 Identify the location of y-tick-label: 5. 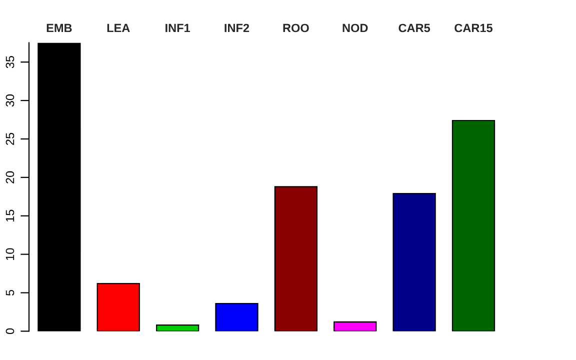
(10, 293).